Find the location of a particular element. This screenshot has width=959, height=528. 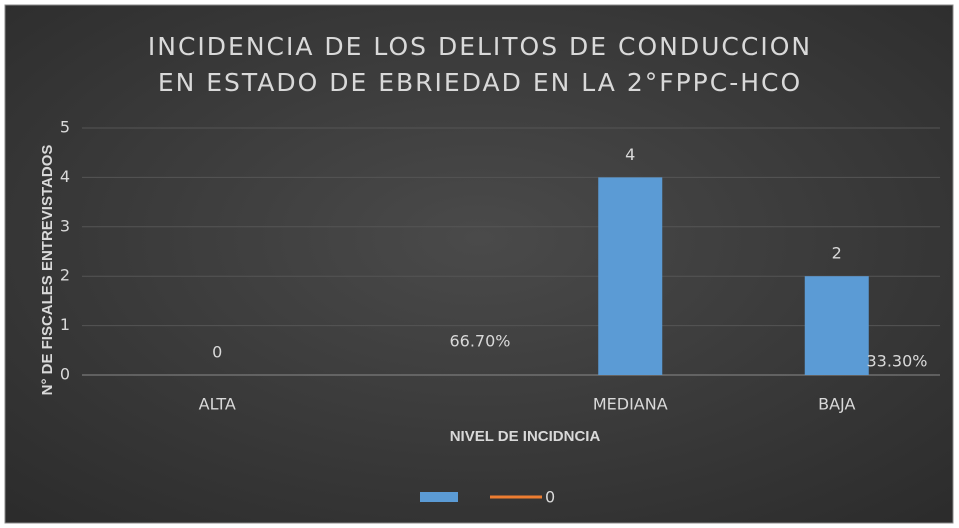

y-tick-label: 1 is located at coordinates (65, 324).